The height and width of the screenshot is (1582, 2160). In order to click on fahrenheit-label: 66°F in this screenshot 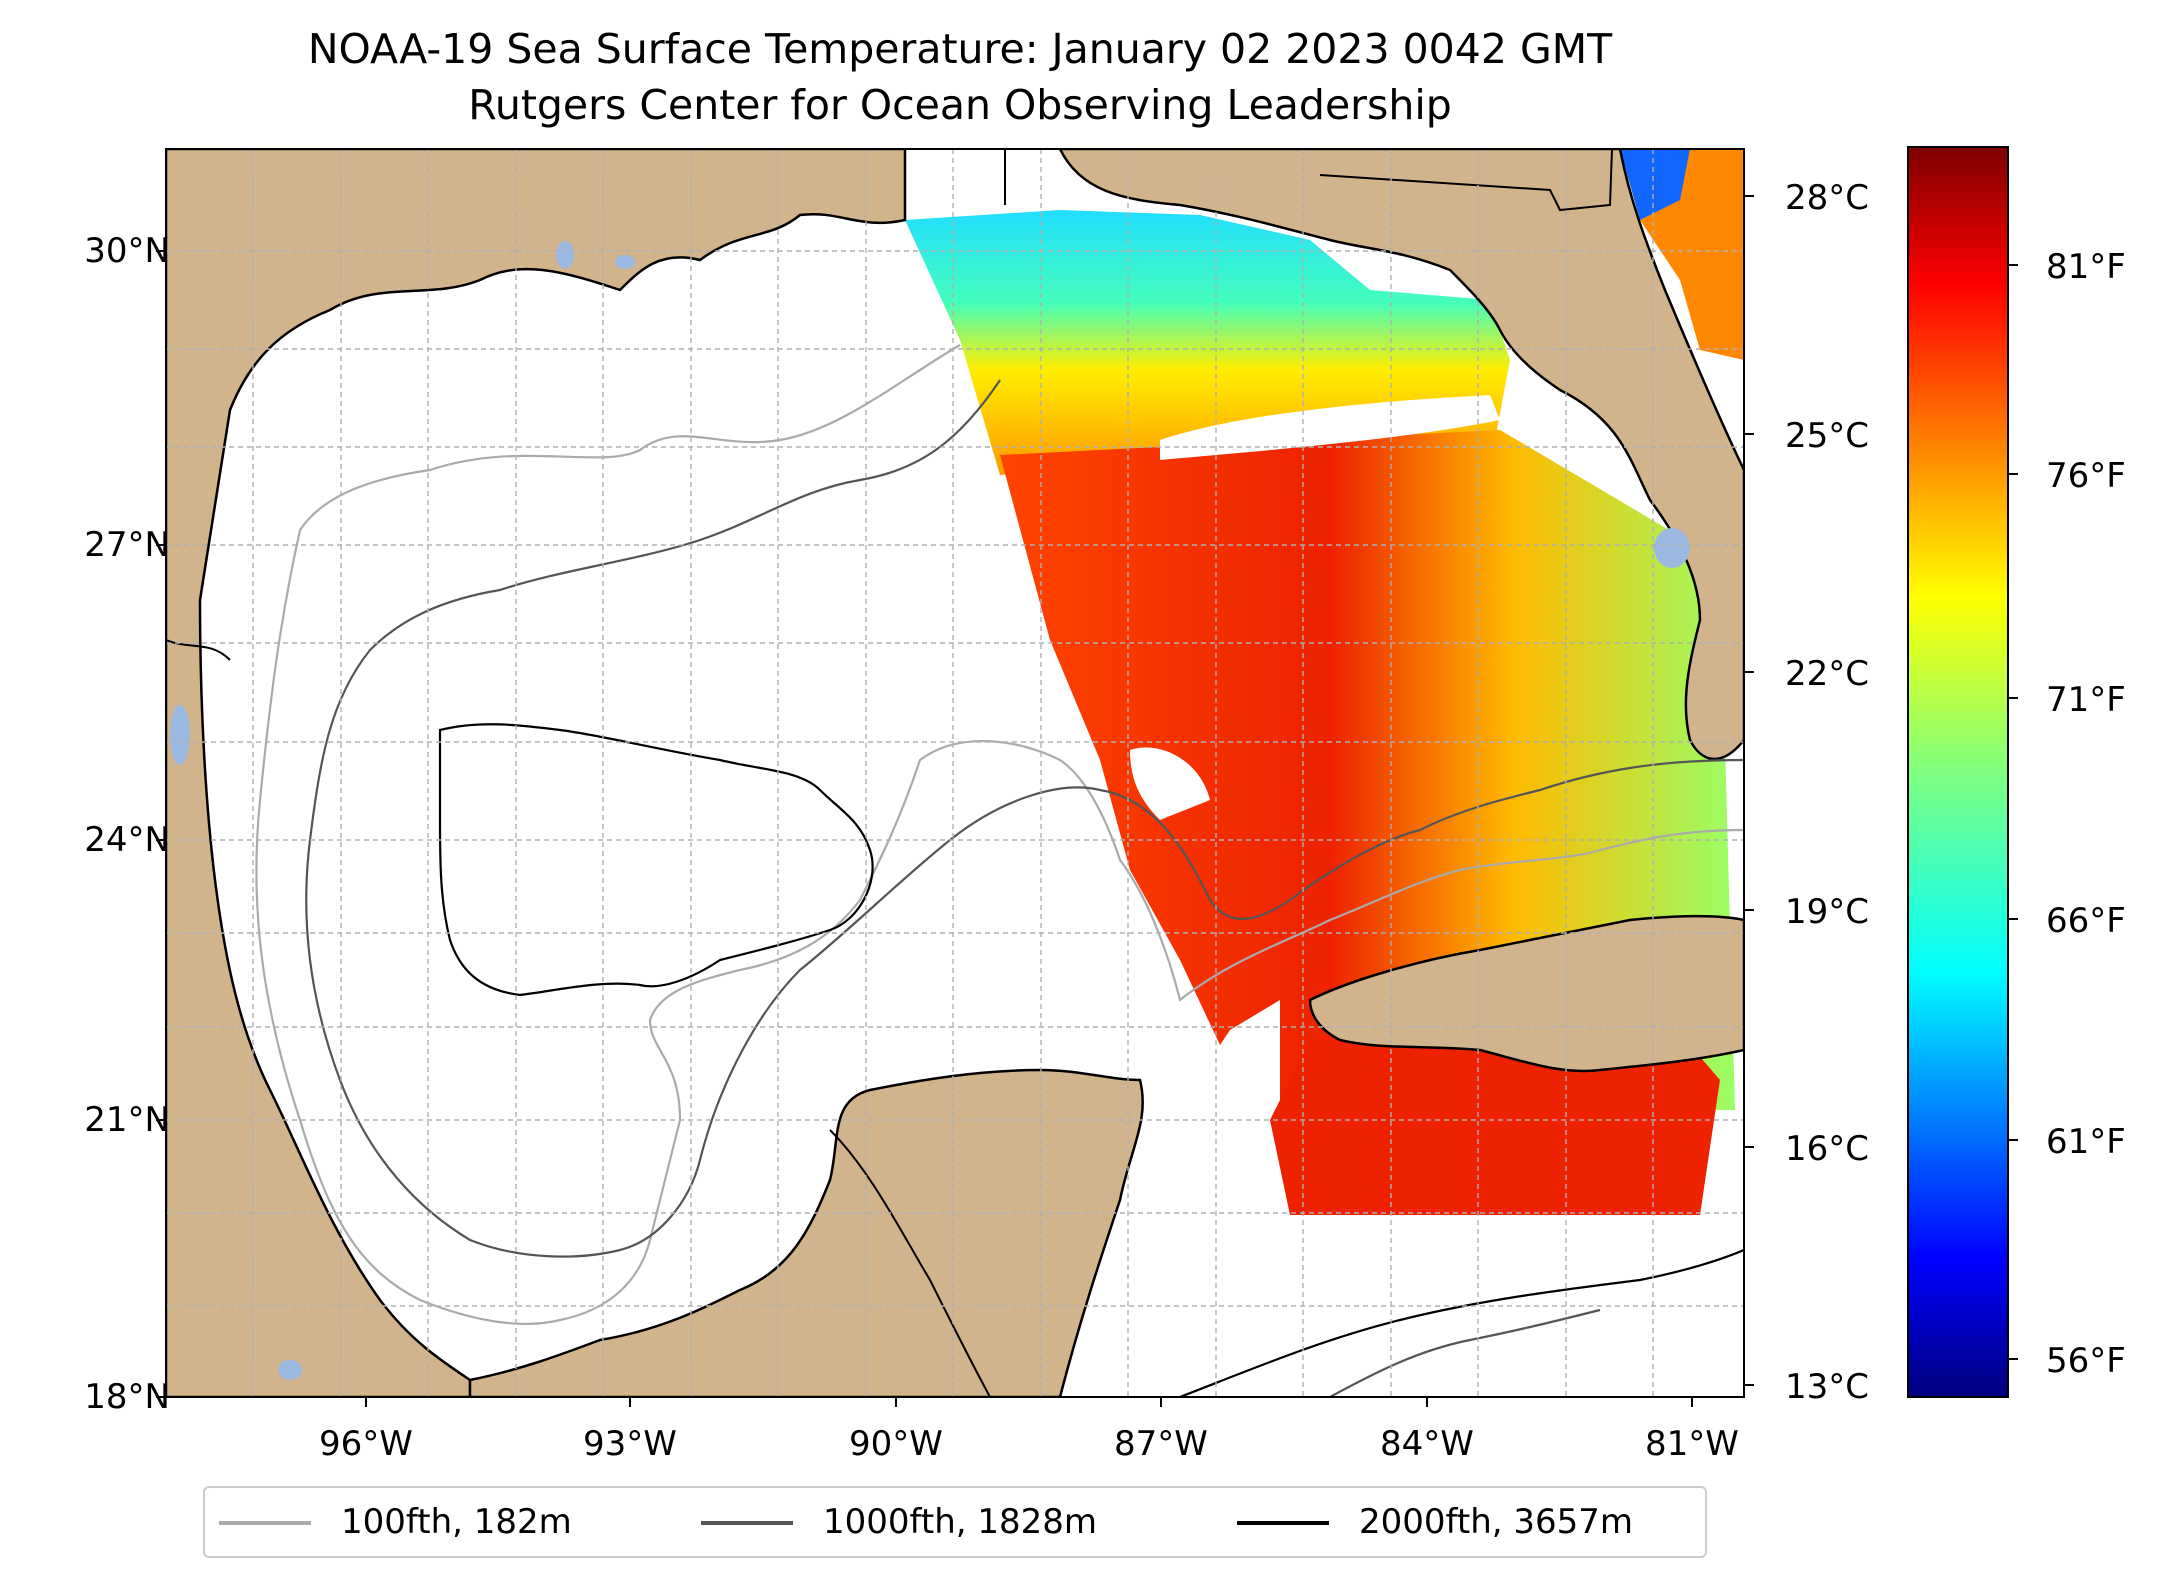, I will do `click(2086, 921)`.